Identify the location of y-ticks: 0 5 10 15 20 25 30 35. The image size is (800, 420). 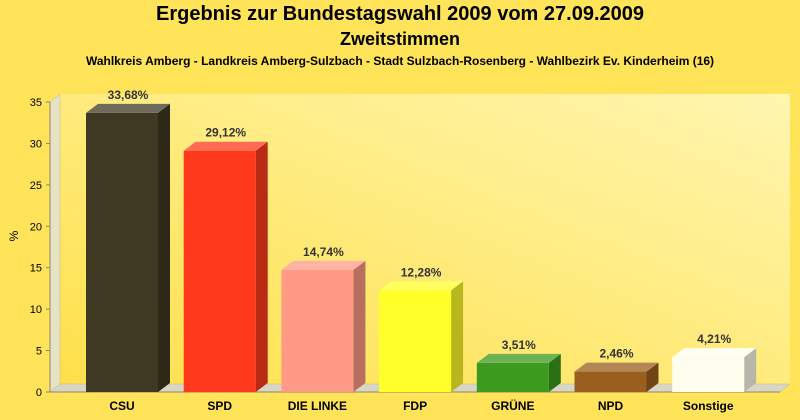
(40, 248).